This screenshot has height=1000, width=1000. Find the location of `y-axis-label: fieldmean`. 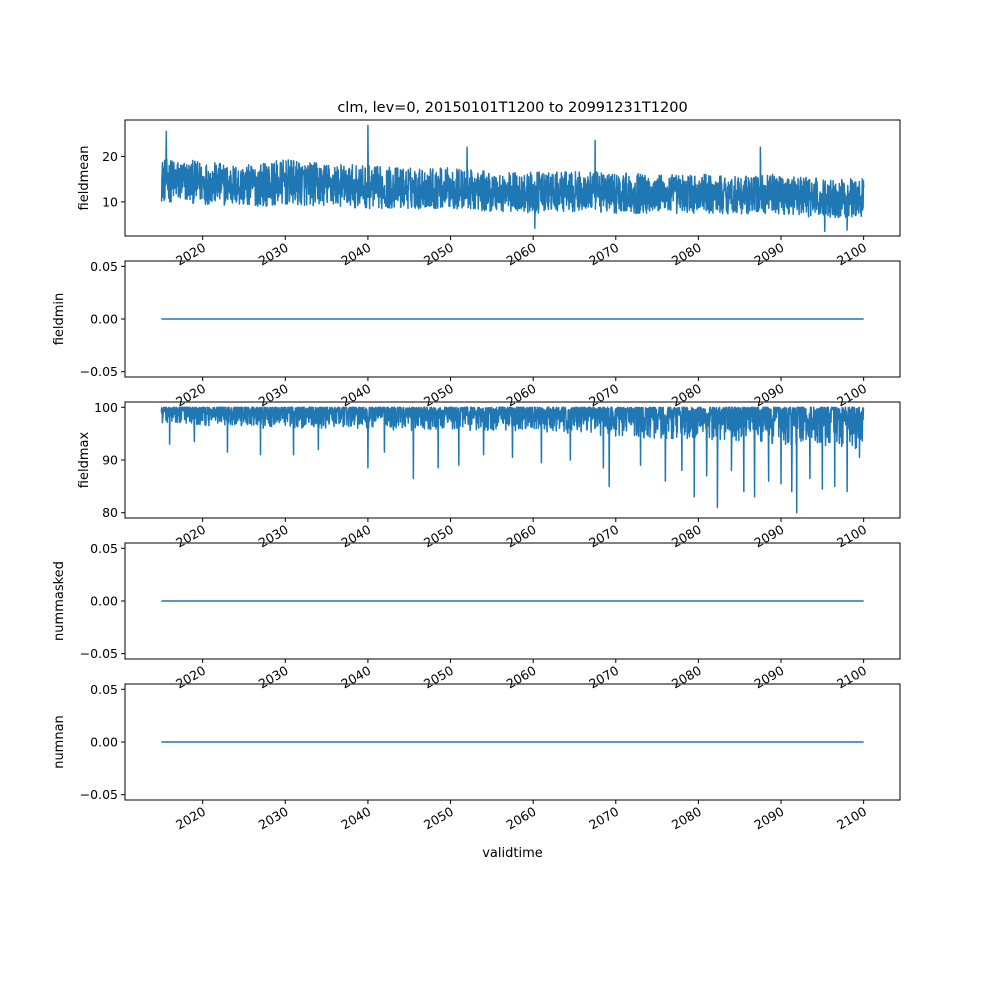

y-axis-label: fieldmean is located at coordinates (84, 178).